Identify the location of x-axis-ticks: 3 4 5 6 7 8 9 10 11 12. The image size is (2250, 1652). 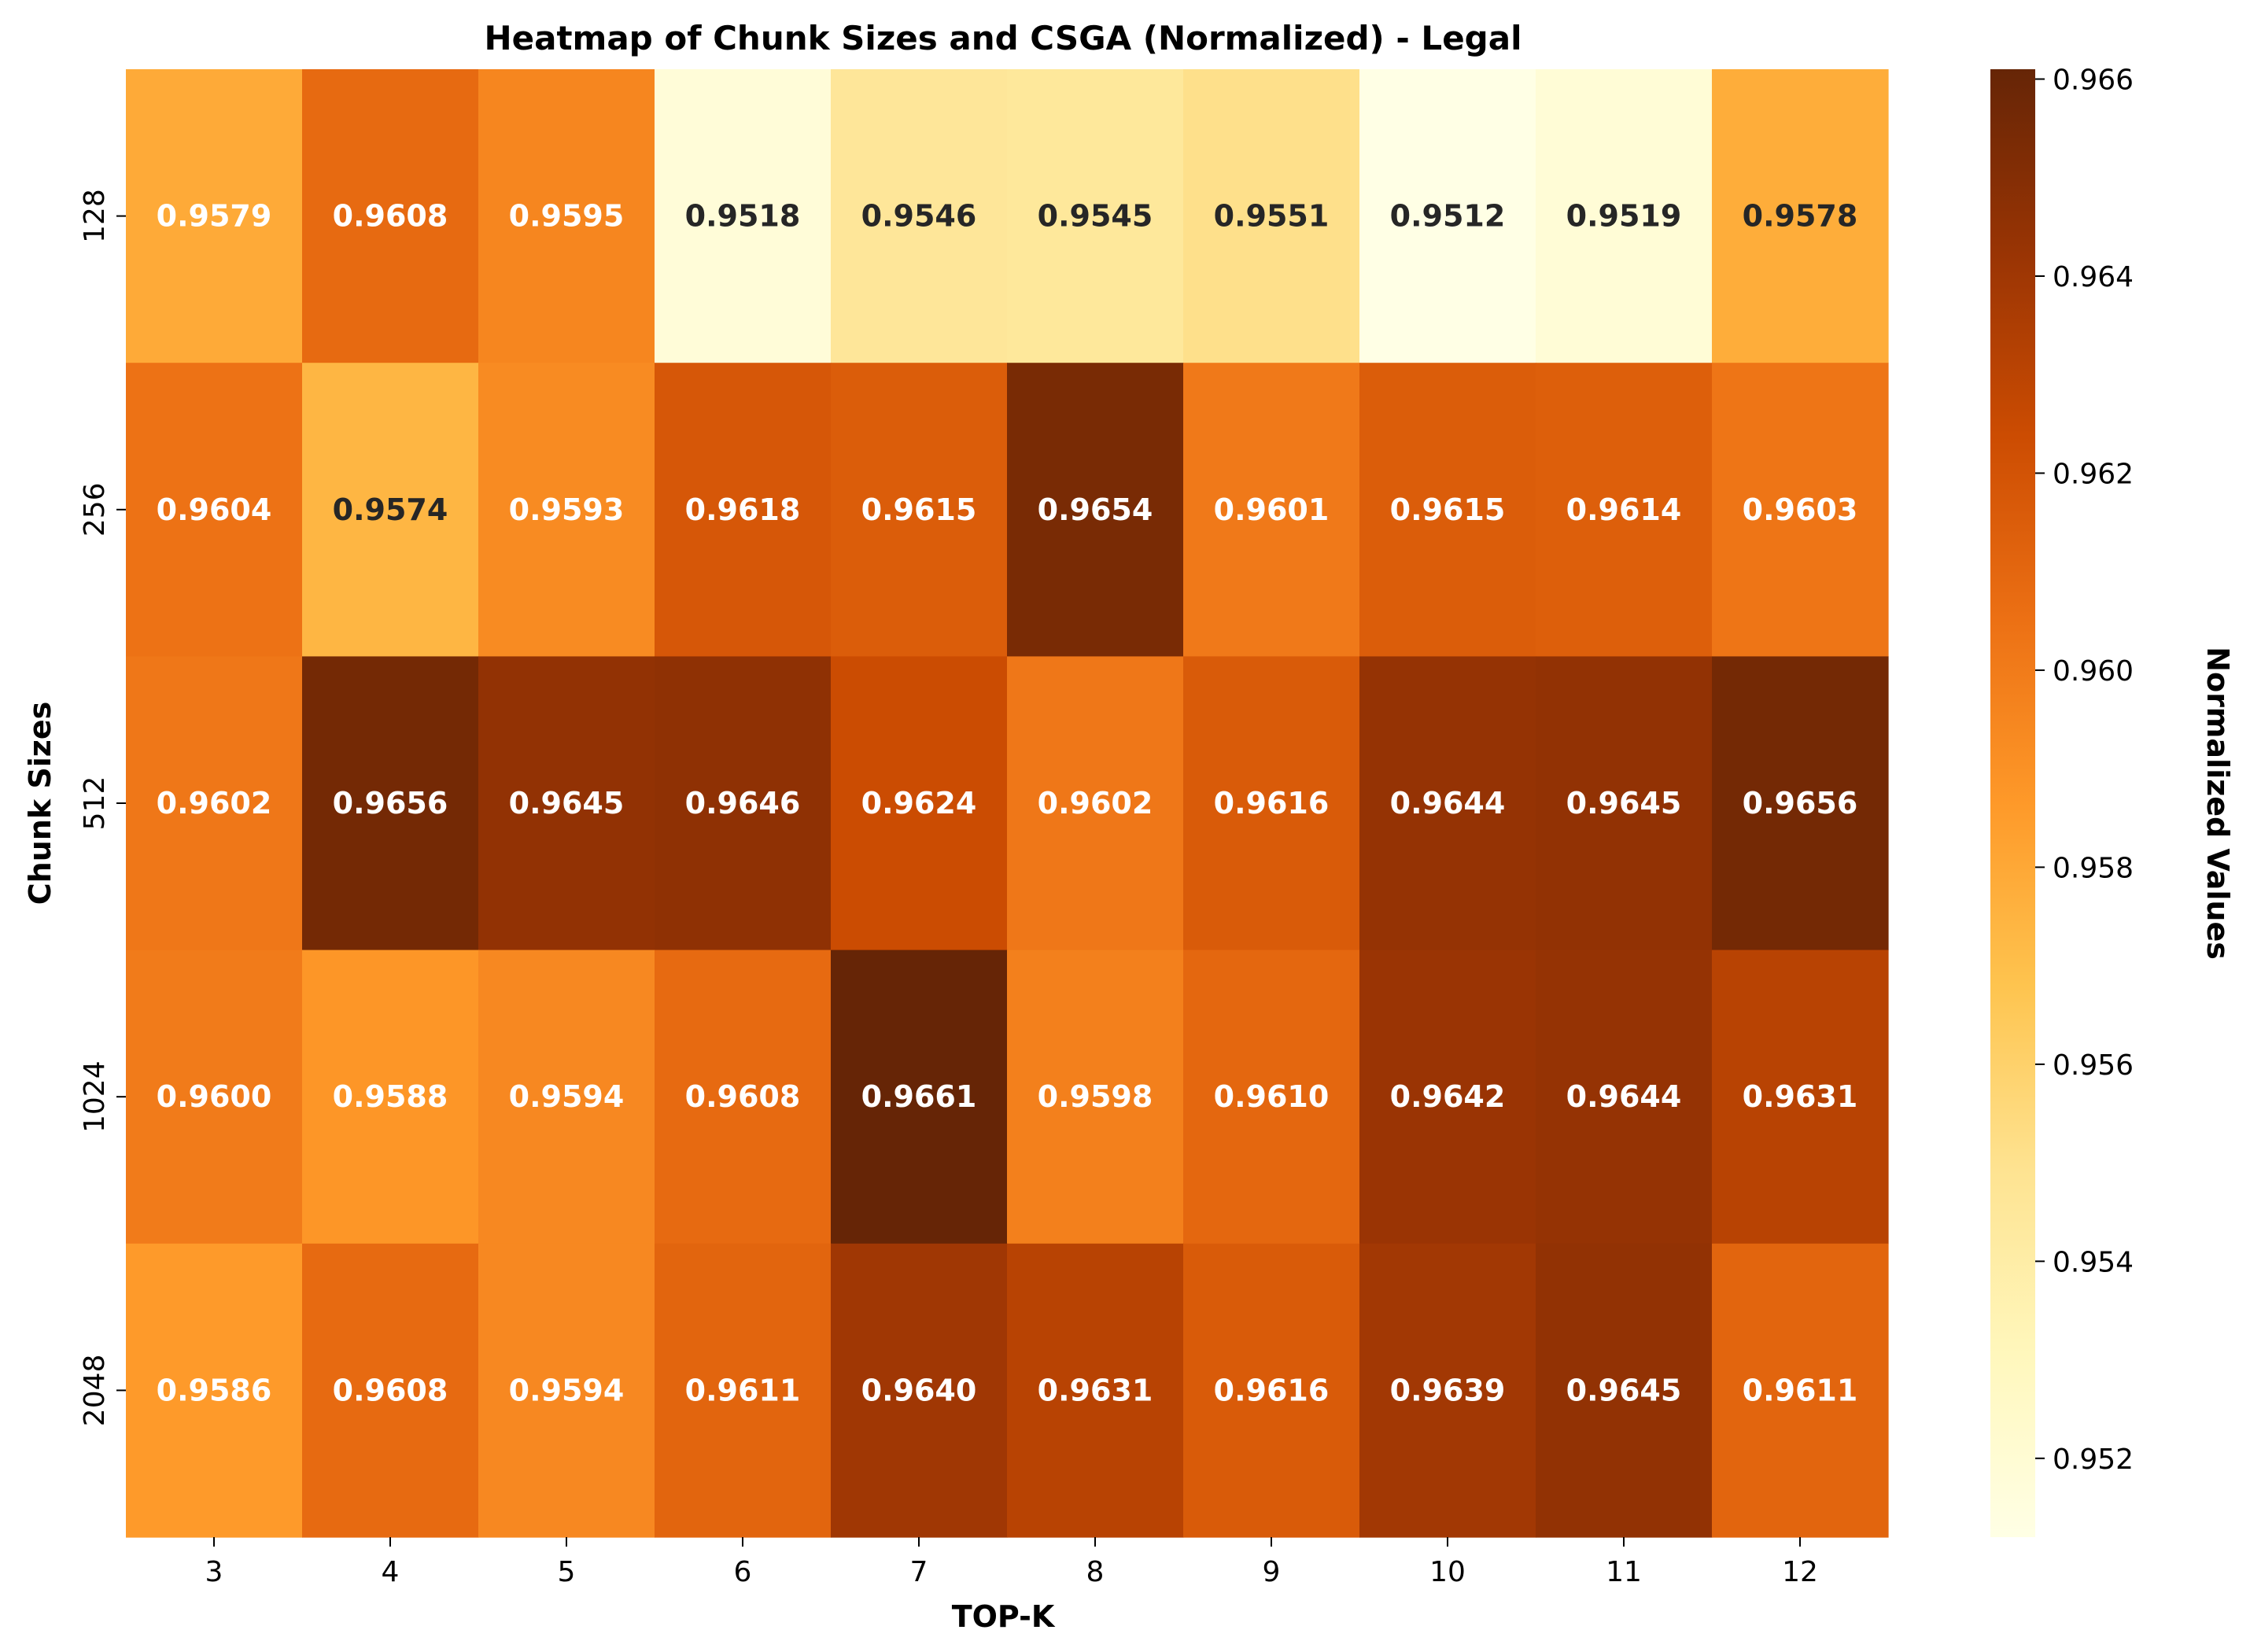
(1011, 1562).